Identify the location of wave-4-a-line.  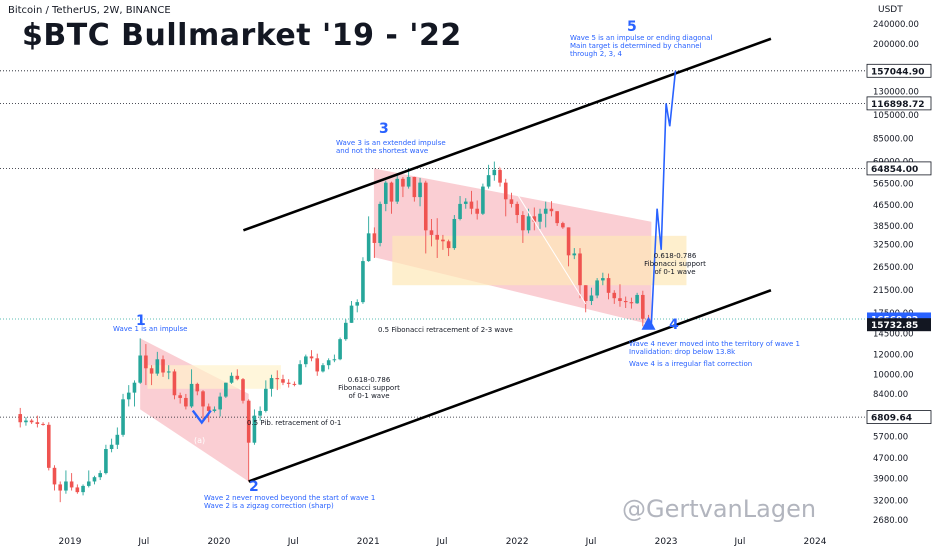
(543, 235).